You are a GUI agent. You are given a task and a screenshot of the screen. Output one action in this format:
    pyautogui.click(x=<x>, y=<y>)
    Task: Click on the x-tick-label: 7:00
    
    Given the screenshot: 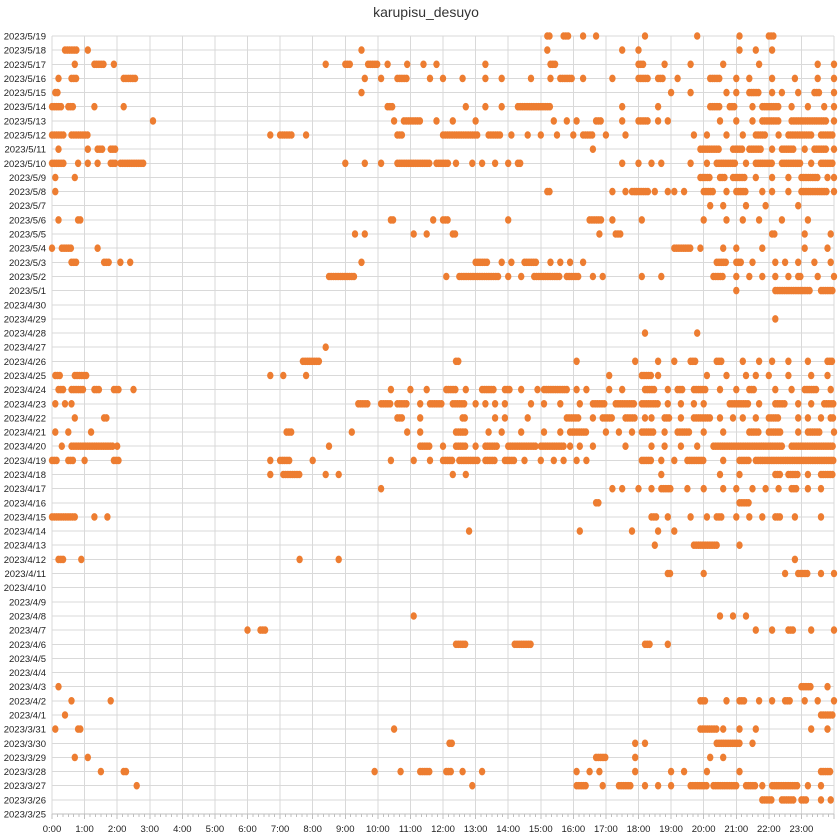 What is the action you would take?
    pyautogui.click(x=280, y=829)
    